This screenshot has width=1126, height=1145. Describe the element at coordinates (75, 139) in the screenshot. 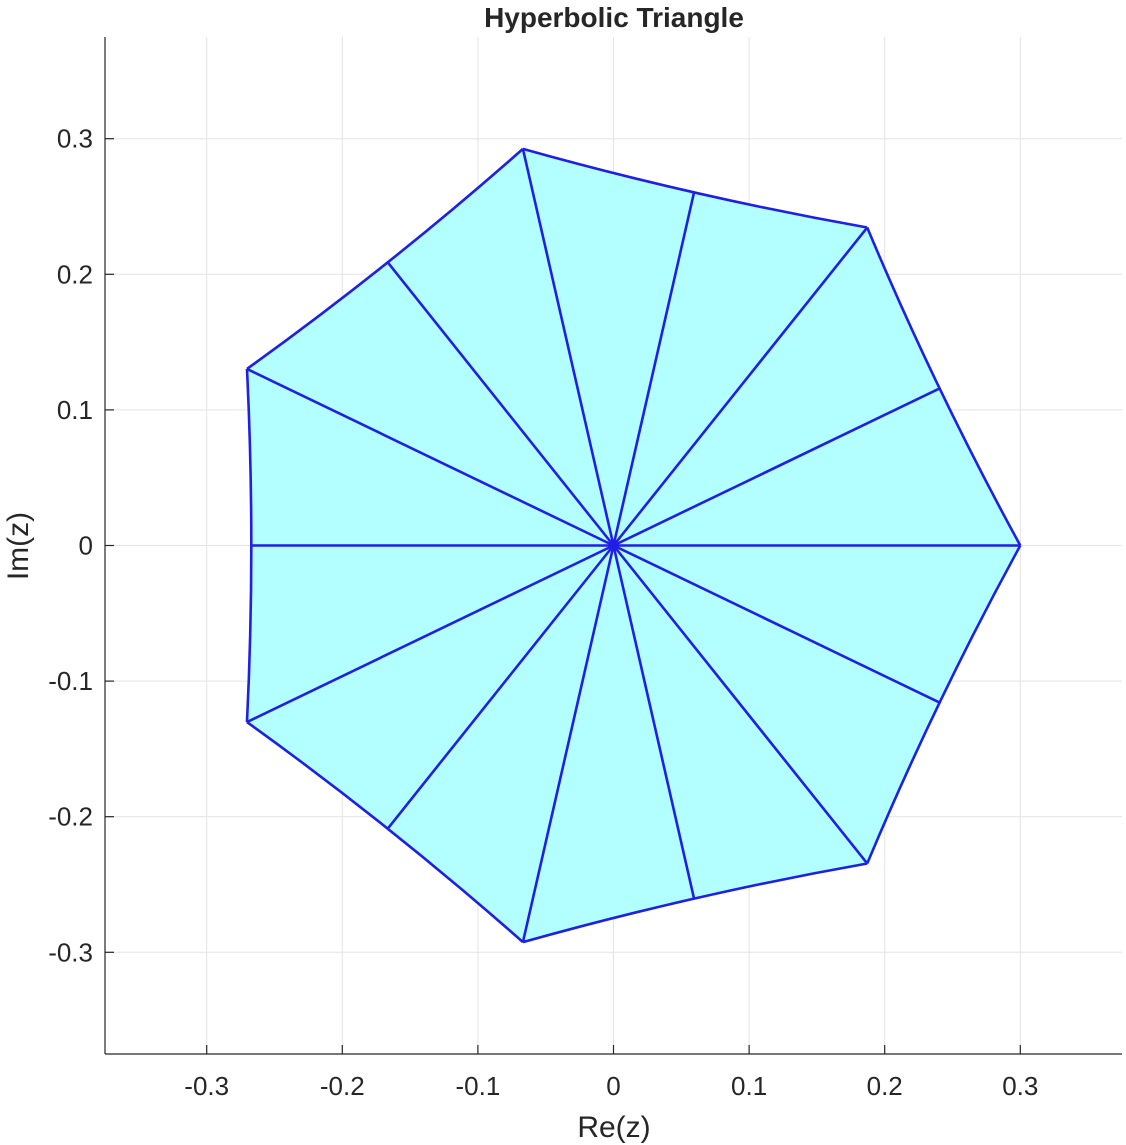

I see `y-tick-label-6: 0.3` at that location.